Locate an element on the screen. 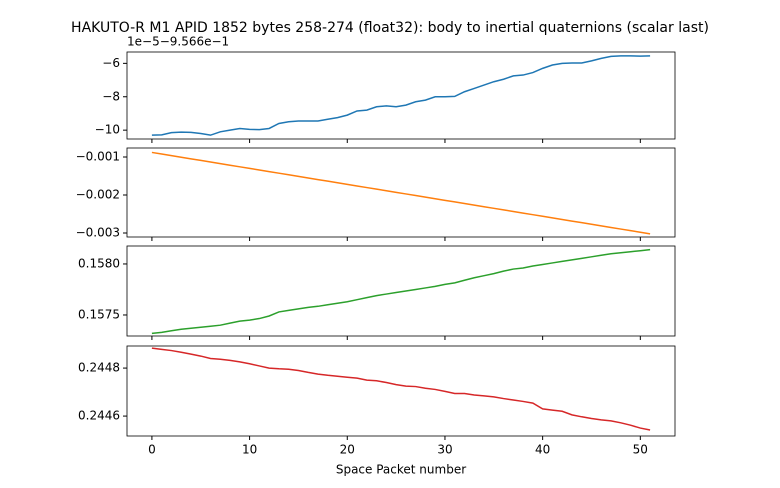 The height and width of the screenshot is (488, 780). y-tick-label: 0.1575 is located at coordinates (99, 314).